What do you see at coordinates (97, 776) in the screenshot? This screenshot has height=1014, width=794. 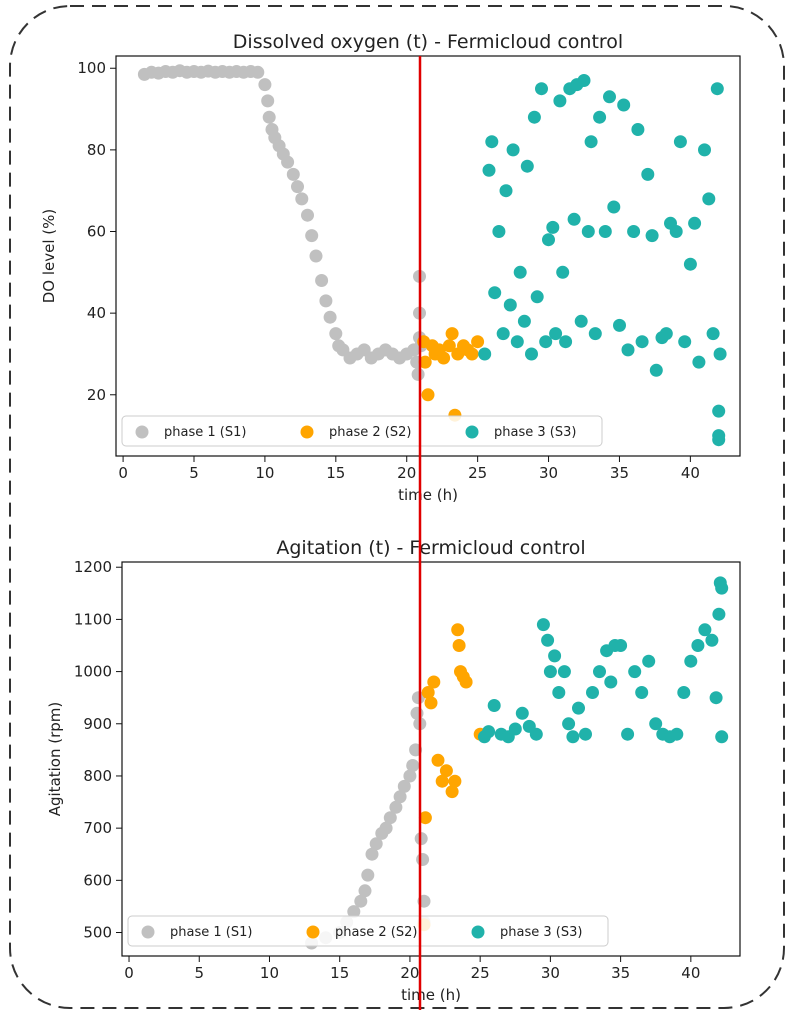 I see `y-tick-label: 800` at bounding box center [97, 776].